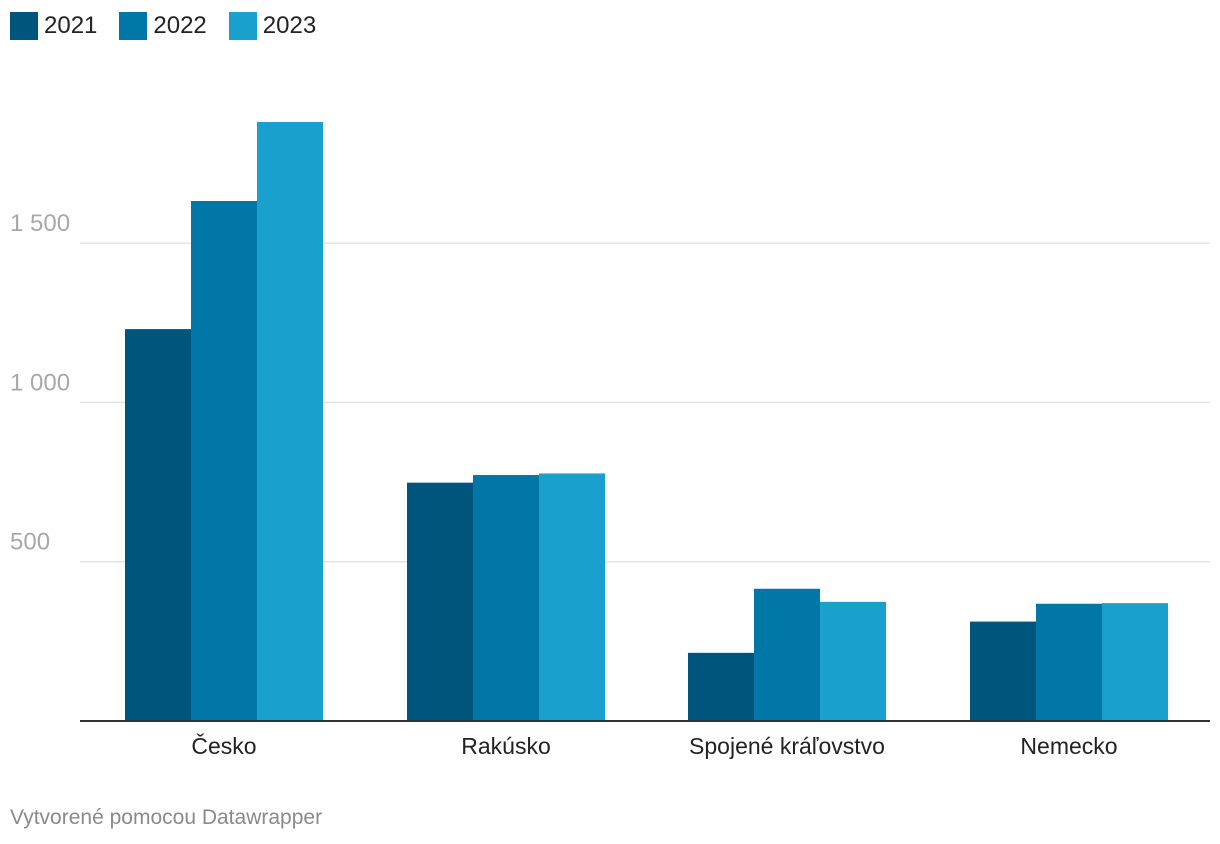  I want to click on x-tick-label-1: Rakúsko, so click(505, 746).